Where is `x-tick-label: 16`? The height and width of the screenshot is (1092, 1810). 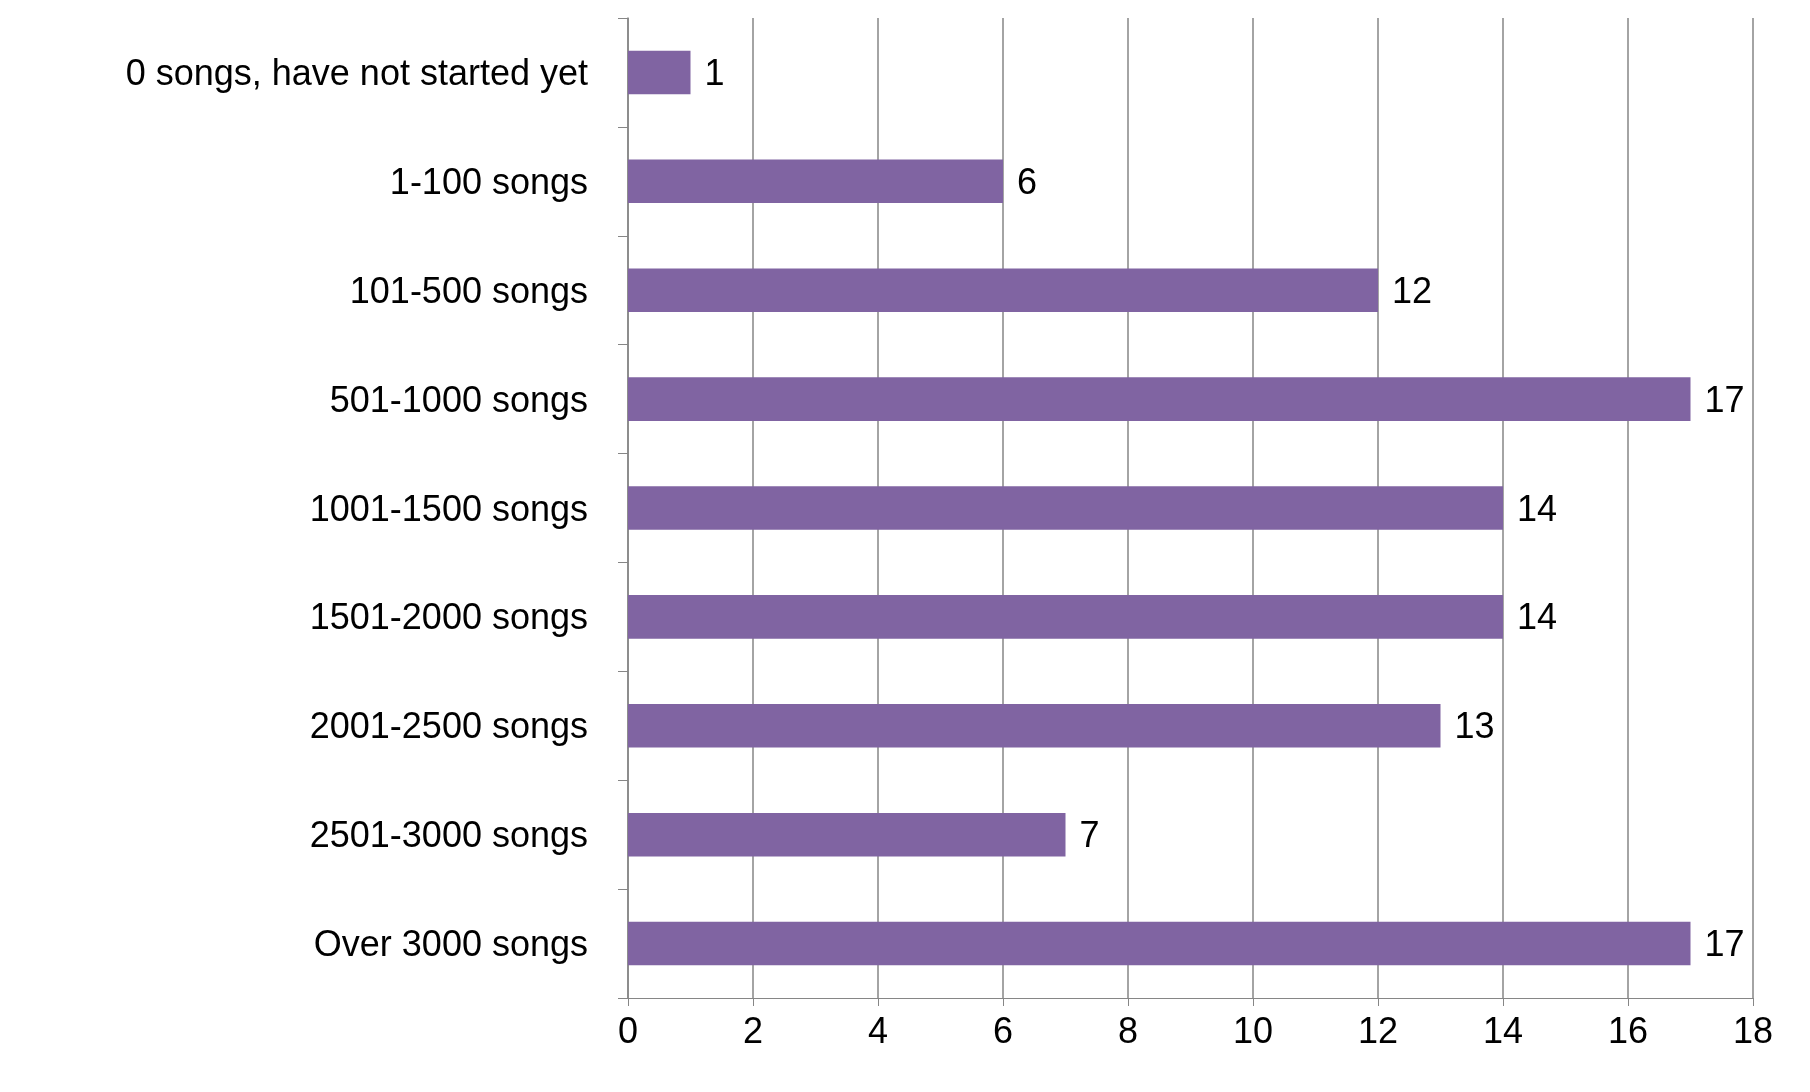 x-tick-label: 16 is located at coordinates (1628, 1030).